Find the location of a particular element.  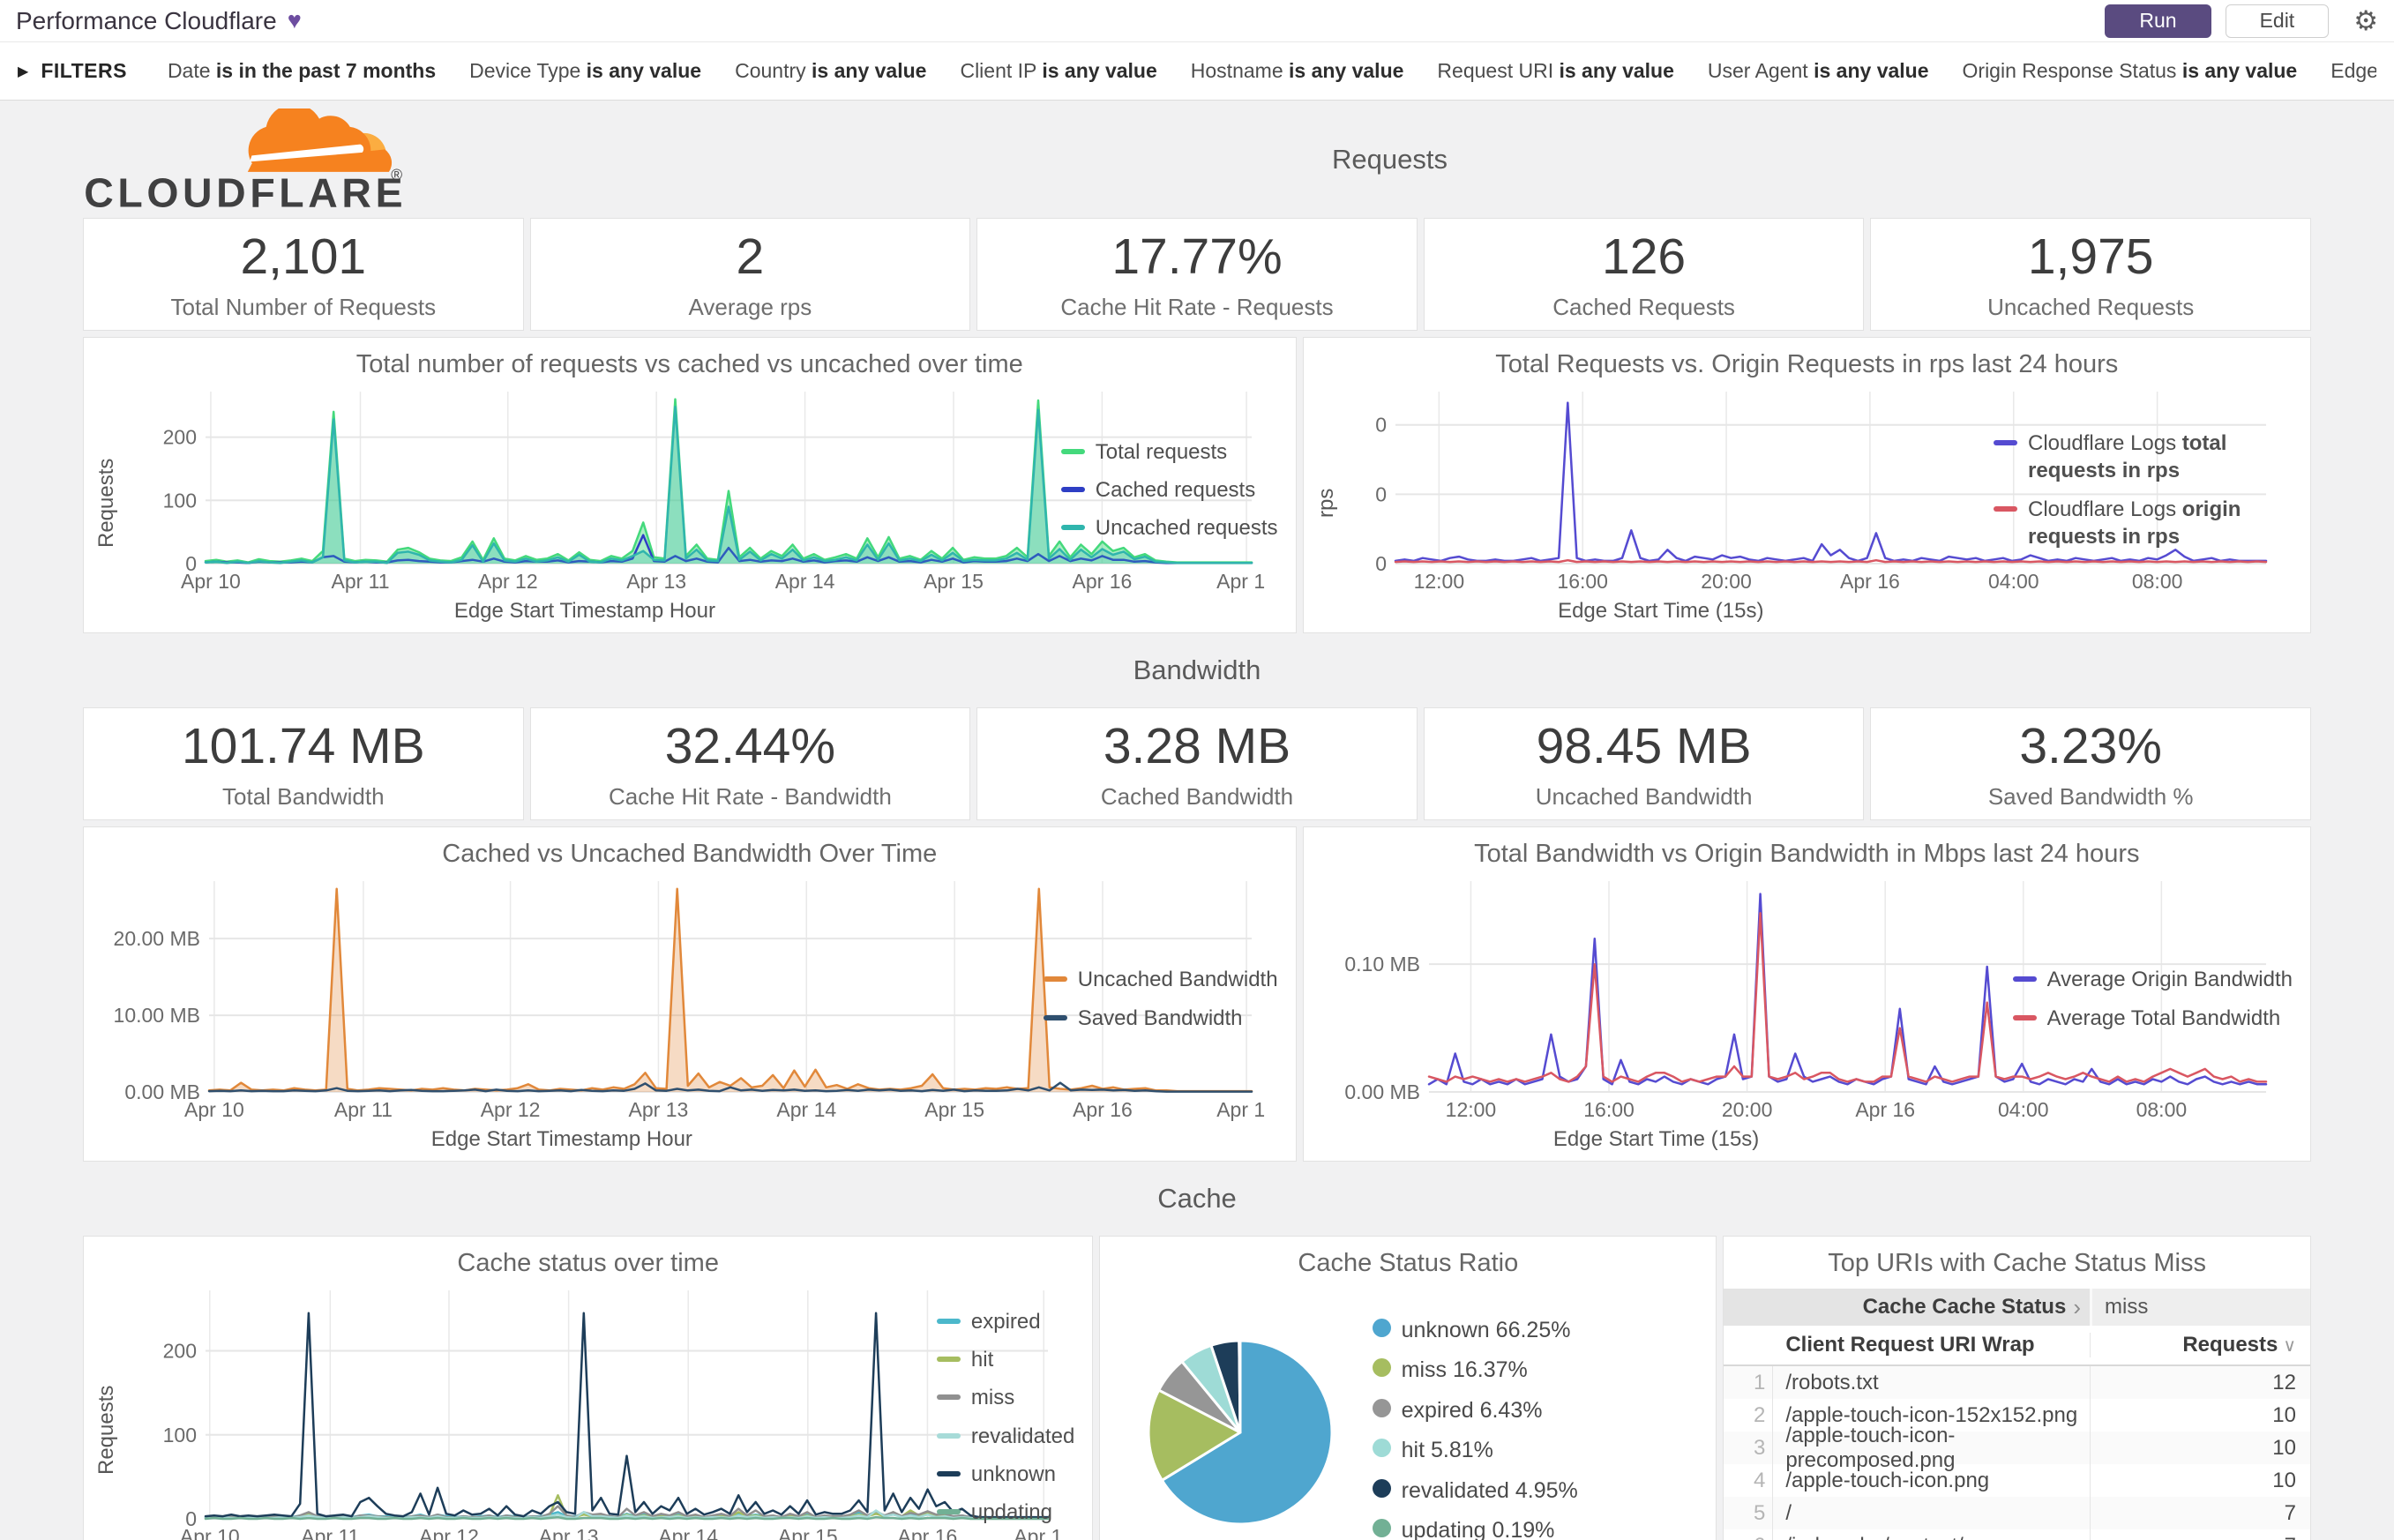

filter-chip: Edge Response Status is any value is located at coordinates (2353, 71).